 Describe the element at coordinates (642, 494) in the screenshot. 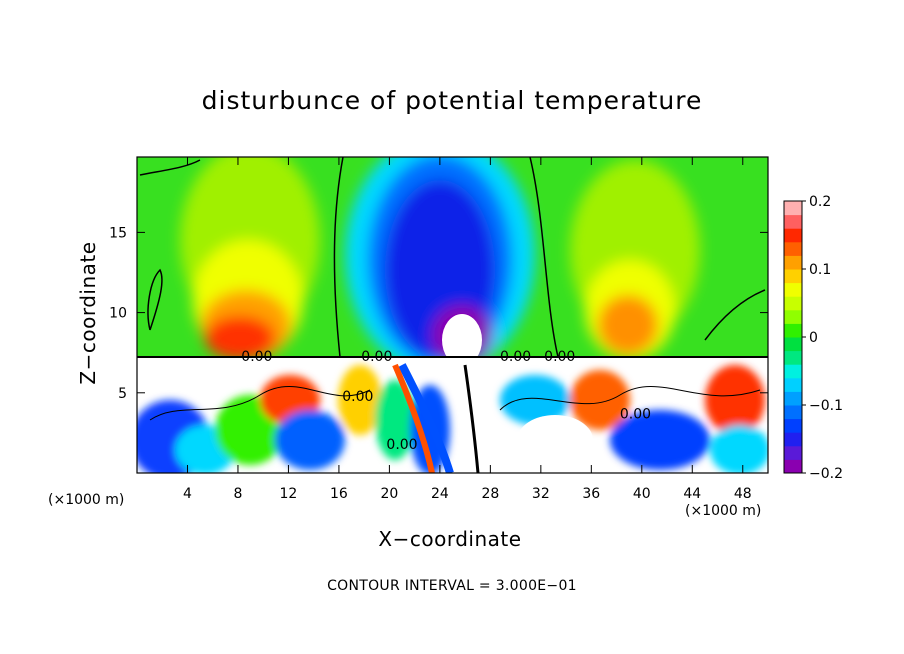

I see `x-tick-label: 40` at that location.